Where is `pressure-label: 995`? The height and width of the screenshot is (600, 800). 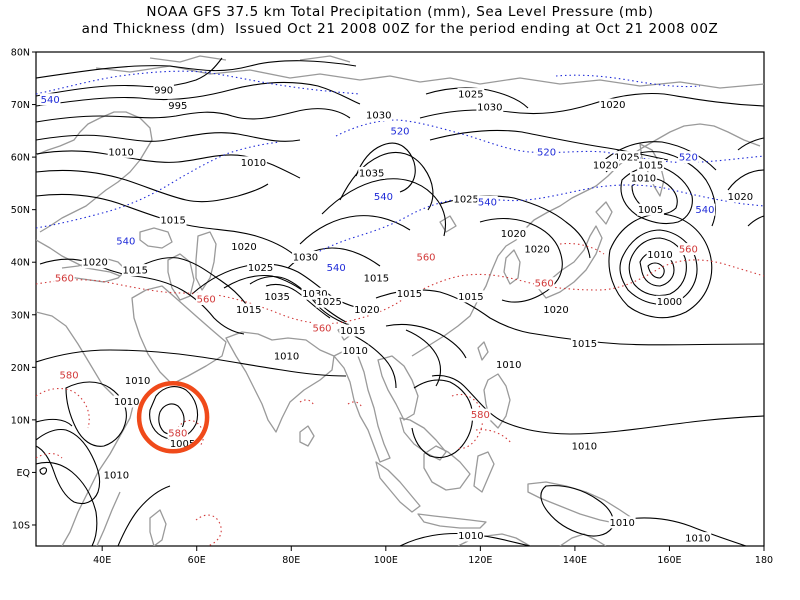
pressure-label: 995 is located at coordinates (177, 106).